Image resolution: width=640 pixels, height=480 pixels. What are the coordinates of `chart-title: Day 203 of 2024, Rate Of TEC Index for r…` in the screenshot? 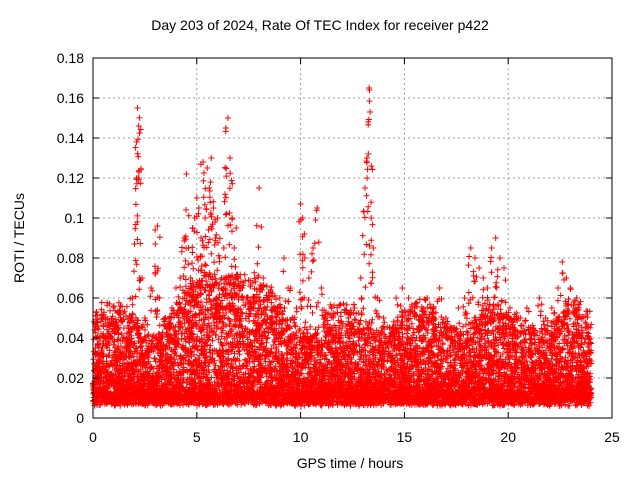 It's located at (320, 25).